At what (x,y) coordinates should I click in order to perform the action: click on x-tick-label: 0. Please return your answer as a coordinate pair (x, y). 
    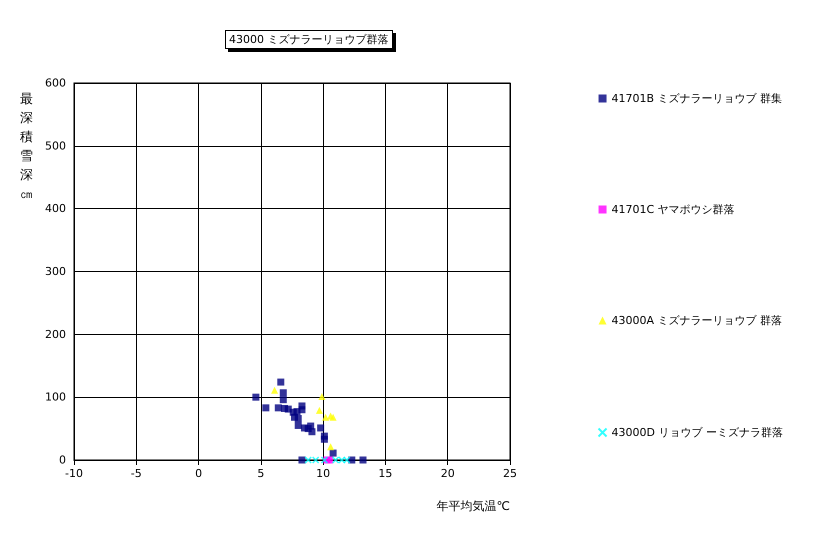
    Looking at the image, I should click on (198, 473).